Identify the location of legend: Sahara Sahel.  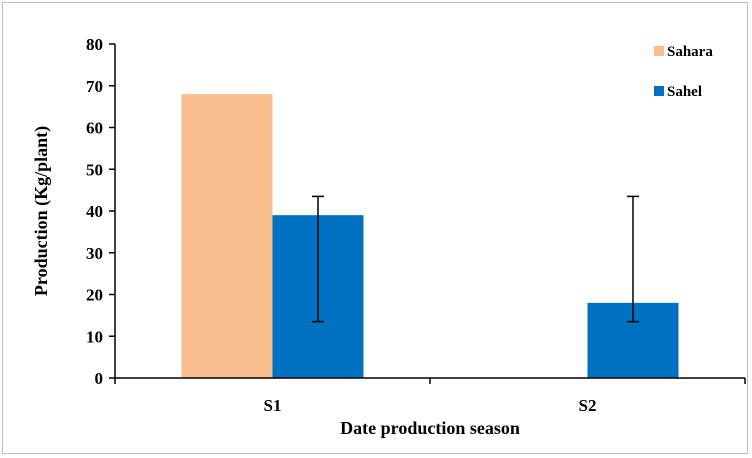
(683, 72).